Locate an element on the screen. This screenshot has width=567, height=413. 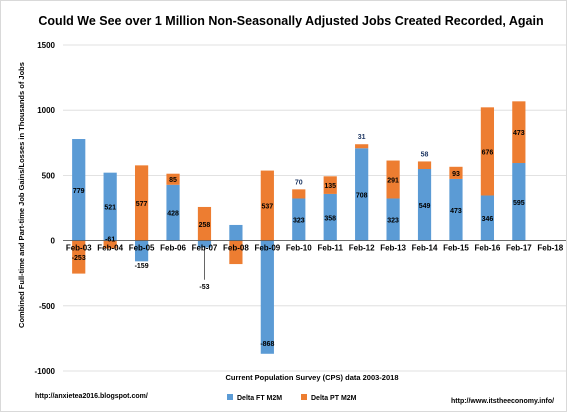
x-tick-label: Feb-15 is located at coordinates (456, 248).